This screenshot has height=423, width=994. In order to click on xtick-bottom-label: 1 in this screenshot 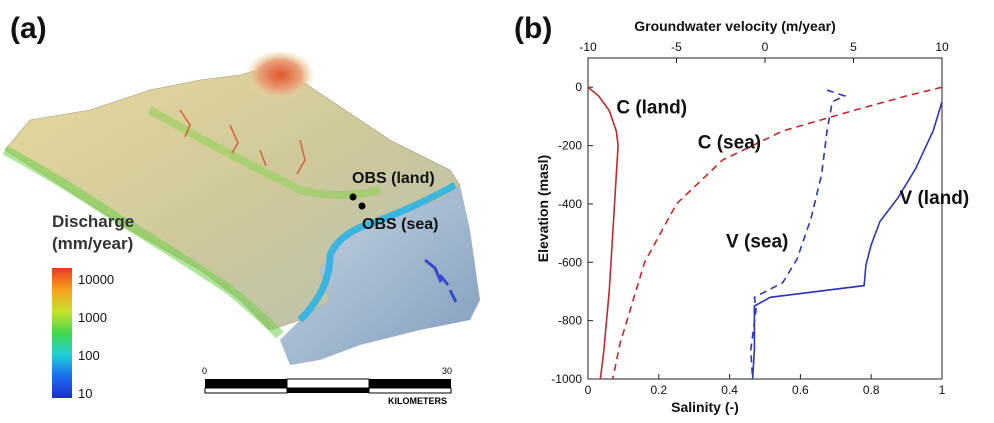, I will do `click(942, 390)`.